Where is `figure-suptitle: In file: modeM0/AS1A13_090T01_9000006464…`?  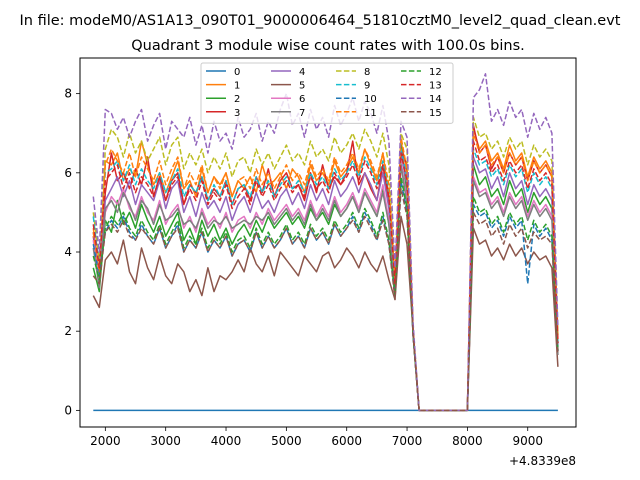 figure-suptitle: In file: modeM0/AS1A13_090T01_9000006464… is located at coordinates (320, 21).